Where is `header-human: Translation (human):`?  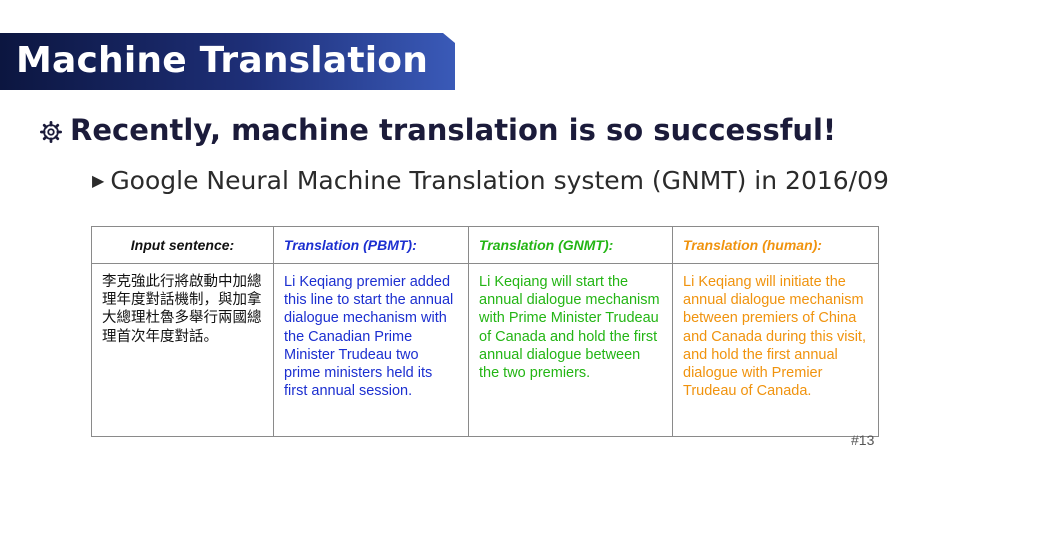 header-human: Translation (human): is located at coordinates (775, 245).